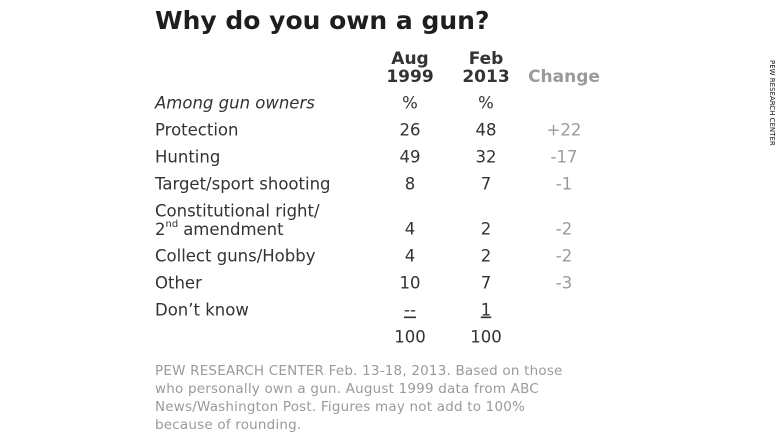 This screenshot has width=780, height=438. What do you see at coordinates (242, 184) in the screenshot?
I see `row-label: Target/sport shooting` at bounding box center [242, 184].